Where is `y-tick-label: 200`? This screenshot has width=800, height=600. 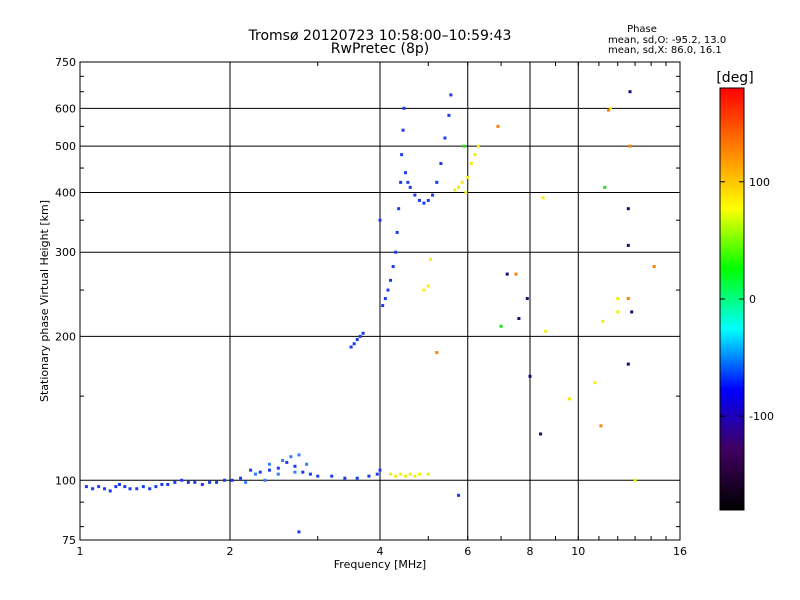 y-tick-label: 200 is located at coordinates (65, 336).